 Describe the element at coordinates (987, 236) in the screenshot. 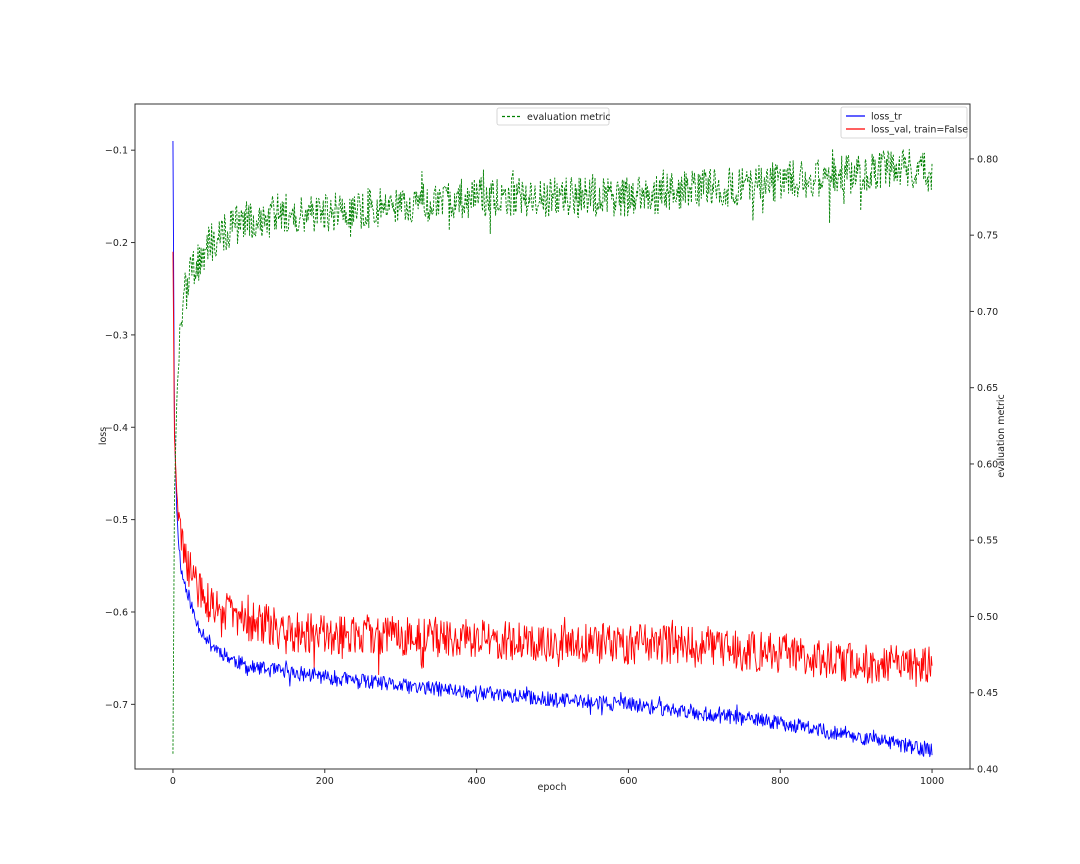

I see `y2-tick-label: 0.75` at that location.